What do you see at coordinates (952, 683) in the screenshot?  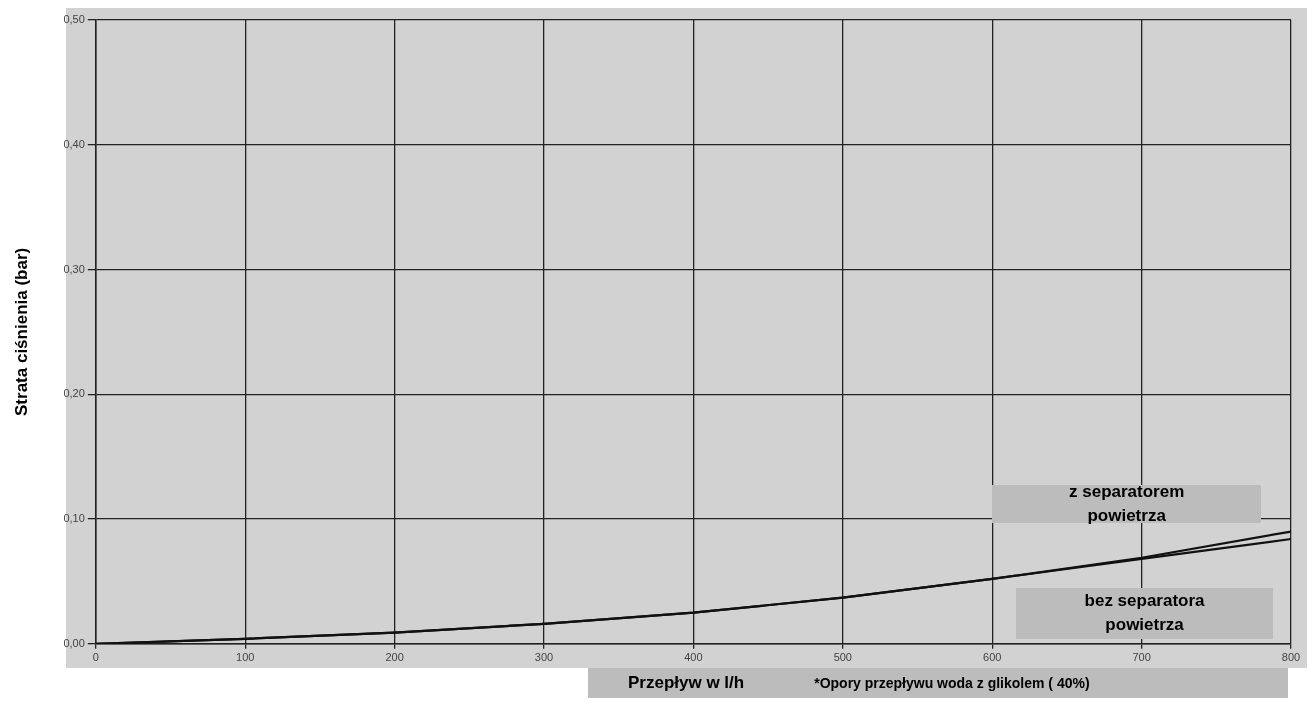 I see `text: *Opory przepływu woda z glikolem ( 40%)` at bounding box center [952, 683].